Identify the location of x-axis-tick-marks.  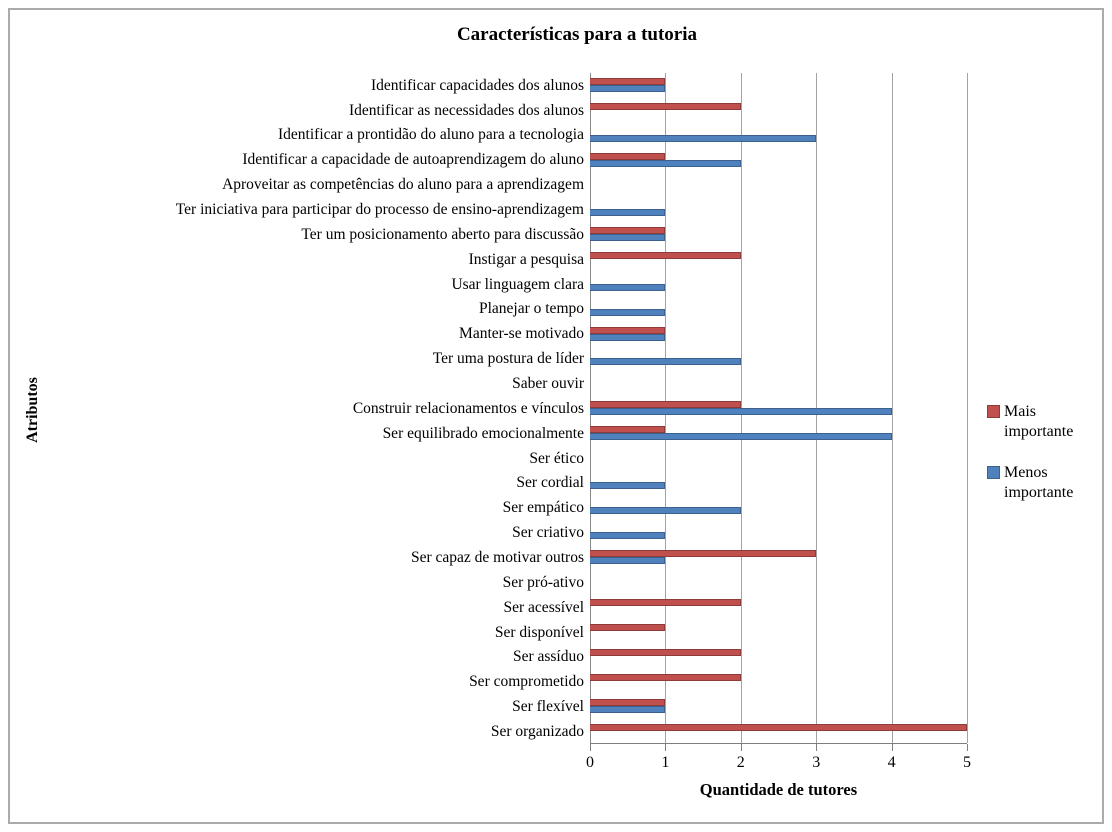
(779, 747).